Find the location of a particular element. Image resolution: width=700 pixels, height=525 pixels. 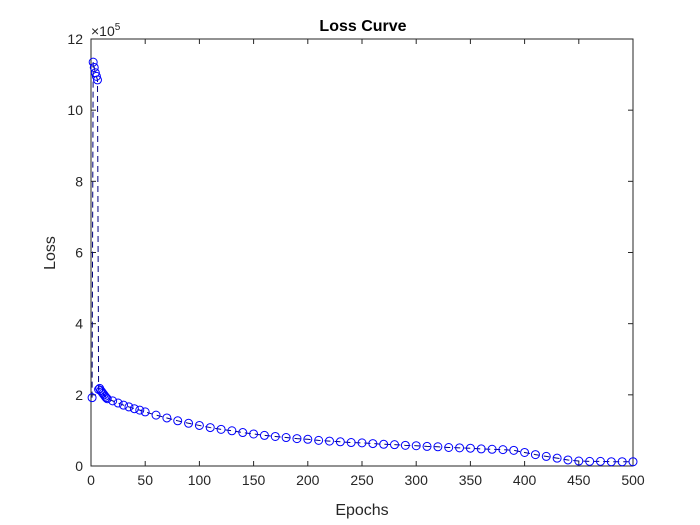

y-tick-label: 10 is located at coordinates (75, 110).